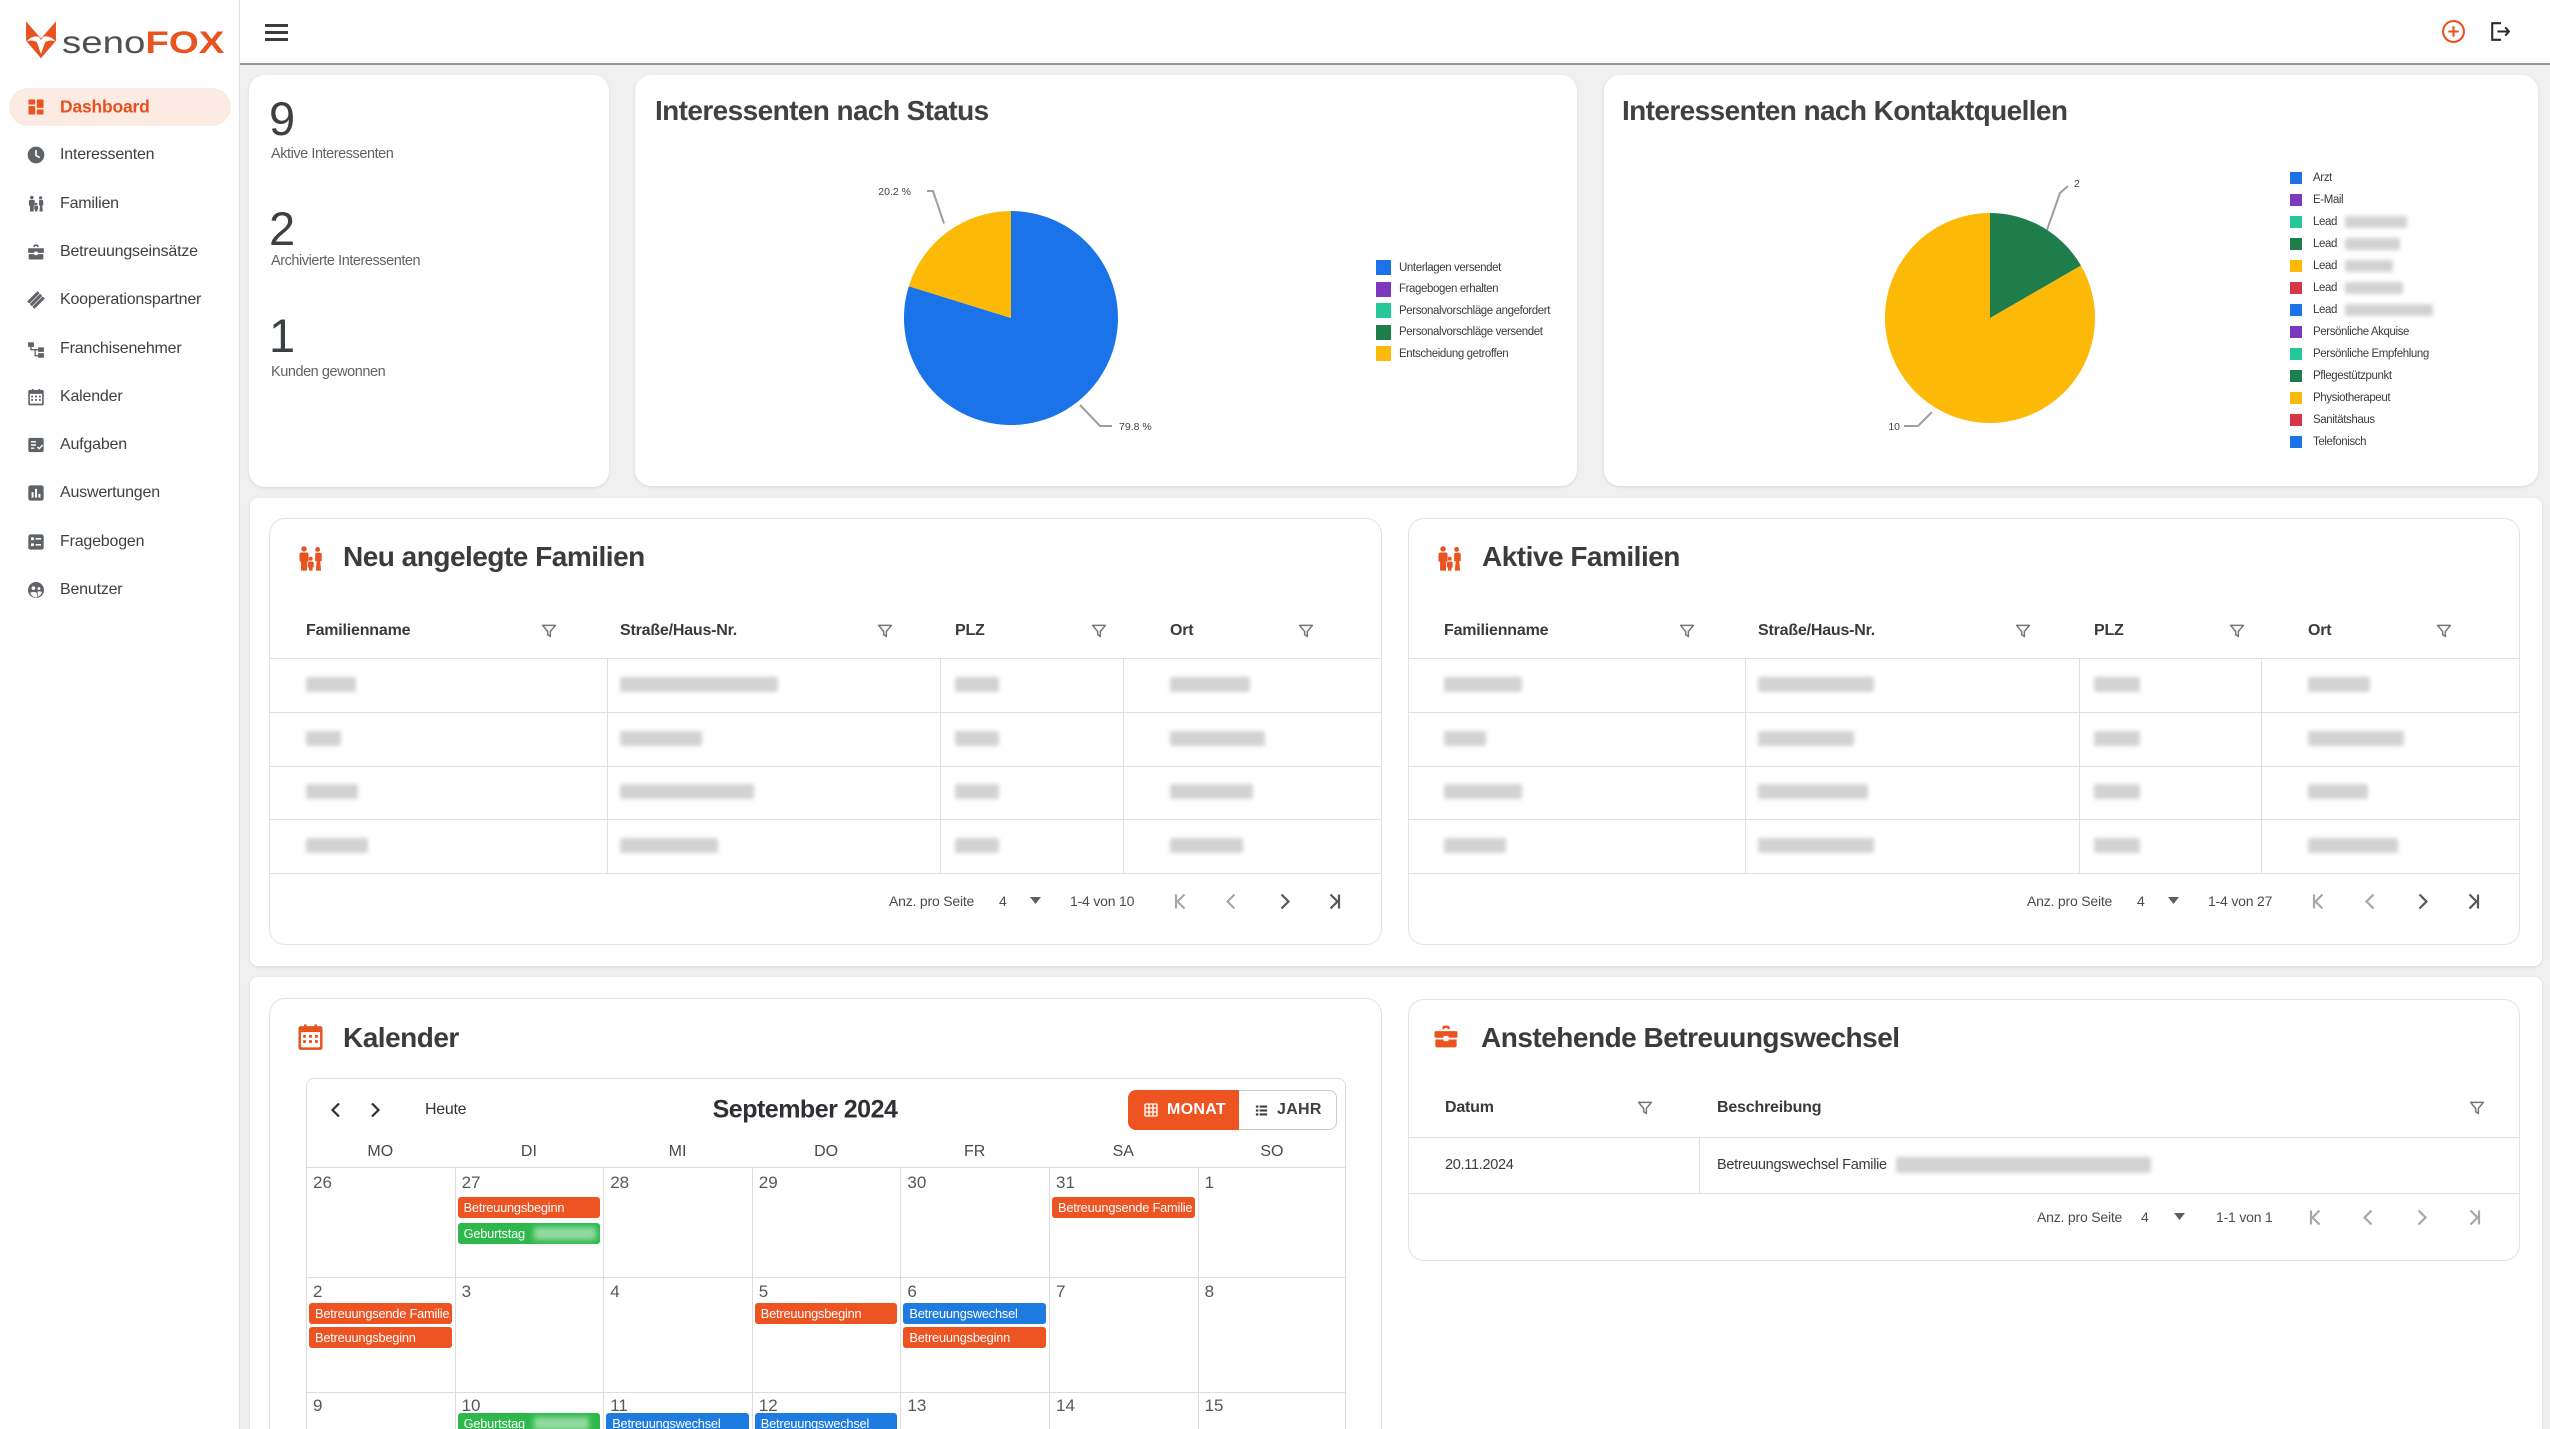 Image resolution: width=2550 pixels, height=1429 pixels. What do you see at coordinates (1135, 427) in the screenshot?
I see `svg-text: 79.8 %` at bounding box center [1135, 427].